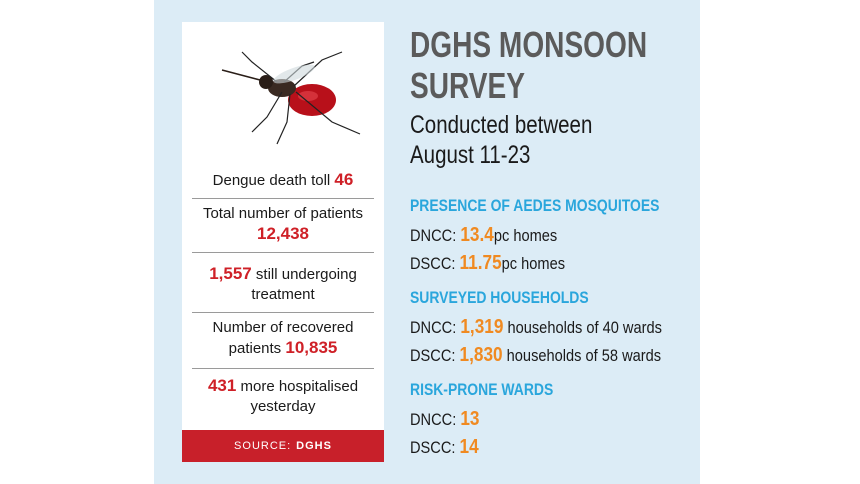 The image size is (860, 484). What do you see at coordinates (499, 297) in the screenshot?
I see `section-heading-households: SURVEYED HOUSEHOLDS` at bounding box center [499, 297].